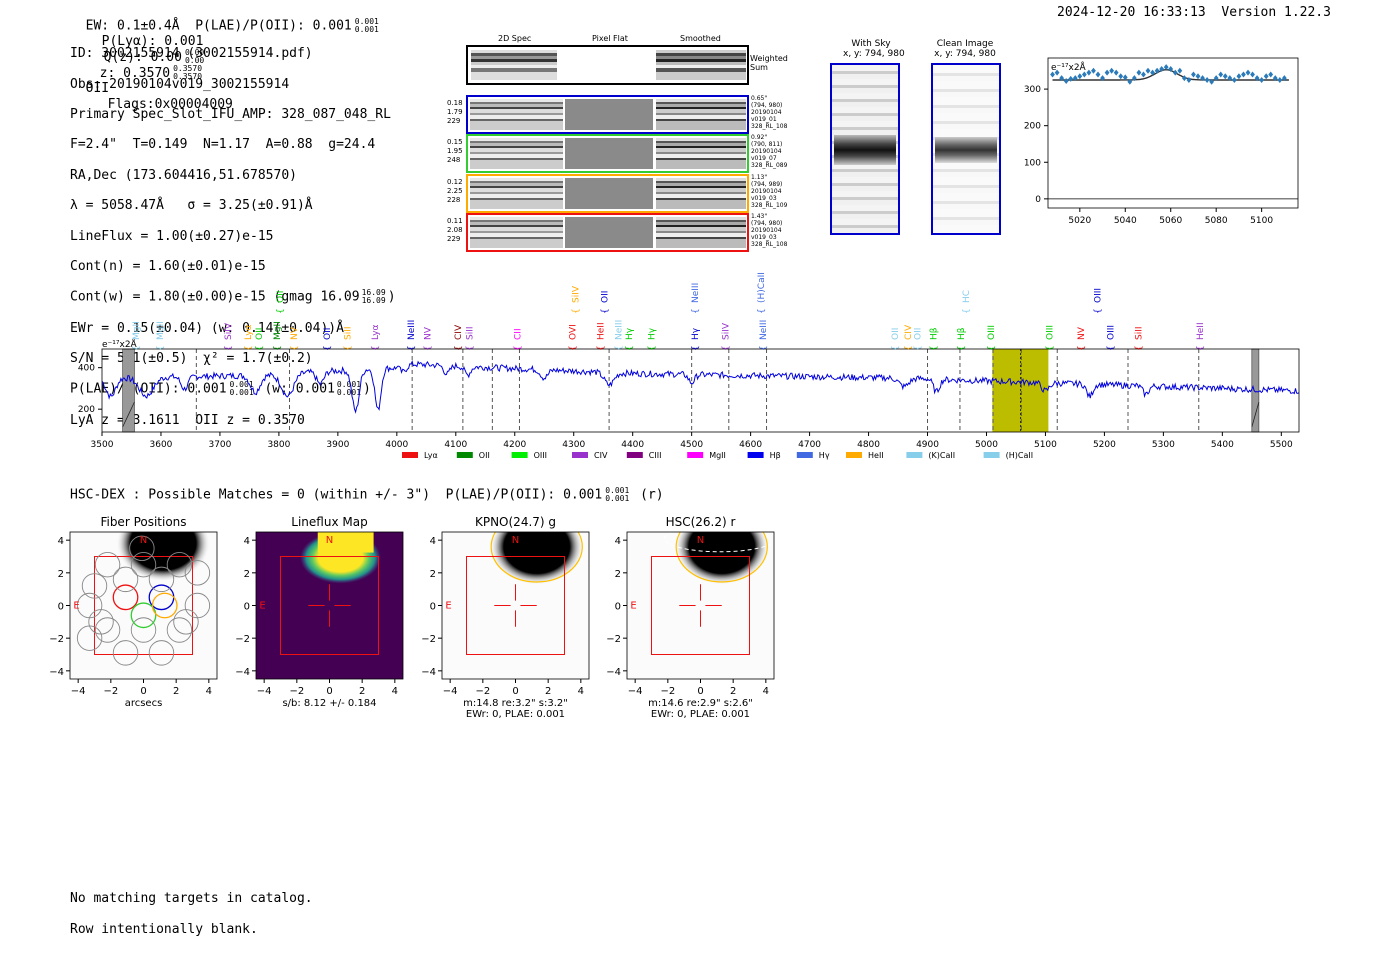 The image size is (1400, 953). What do you see at coordinates (573, 445) in the screenshot?
I see `spectrum-x-tick-label: 4300` at bounding box center [573, 445].